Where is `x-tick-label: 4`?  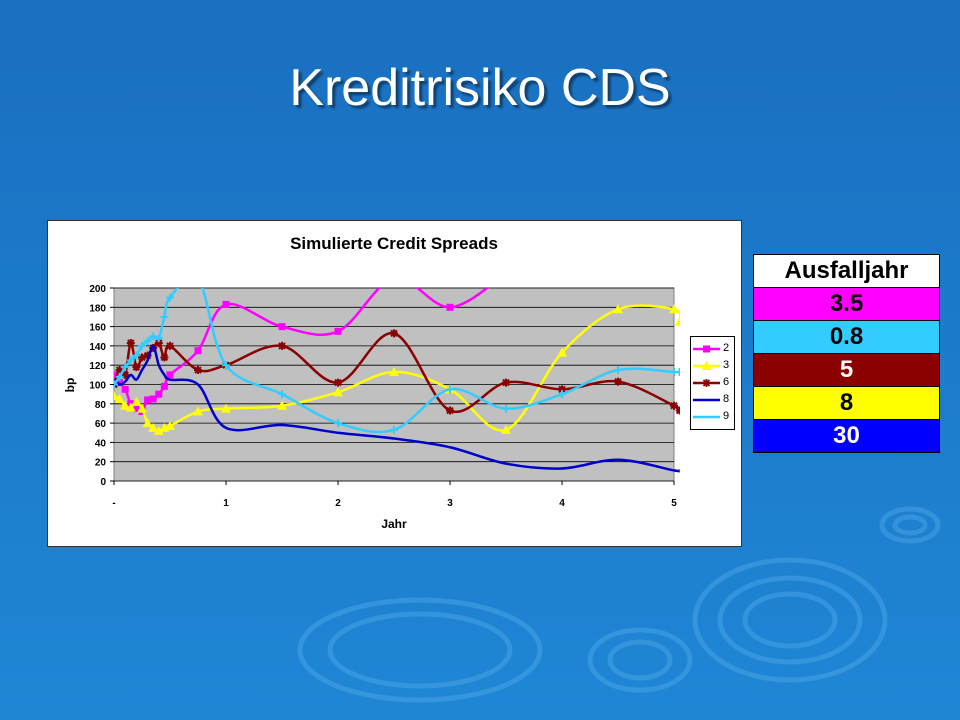 x-tick-label: 4 is located at coordinates (562, 503).